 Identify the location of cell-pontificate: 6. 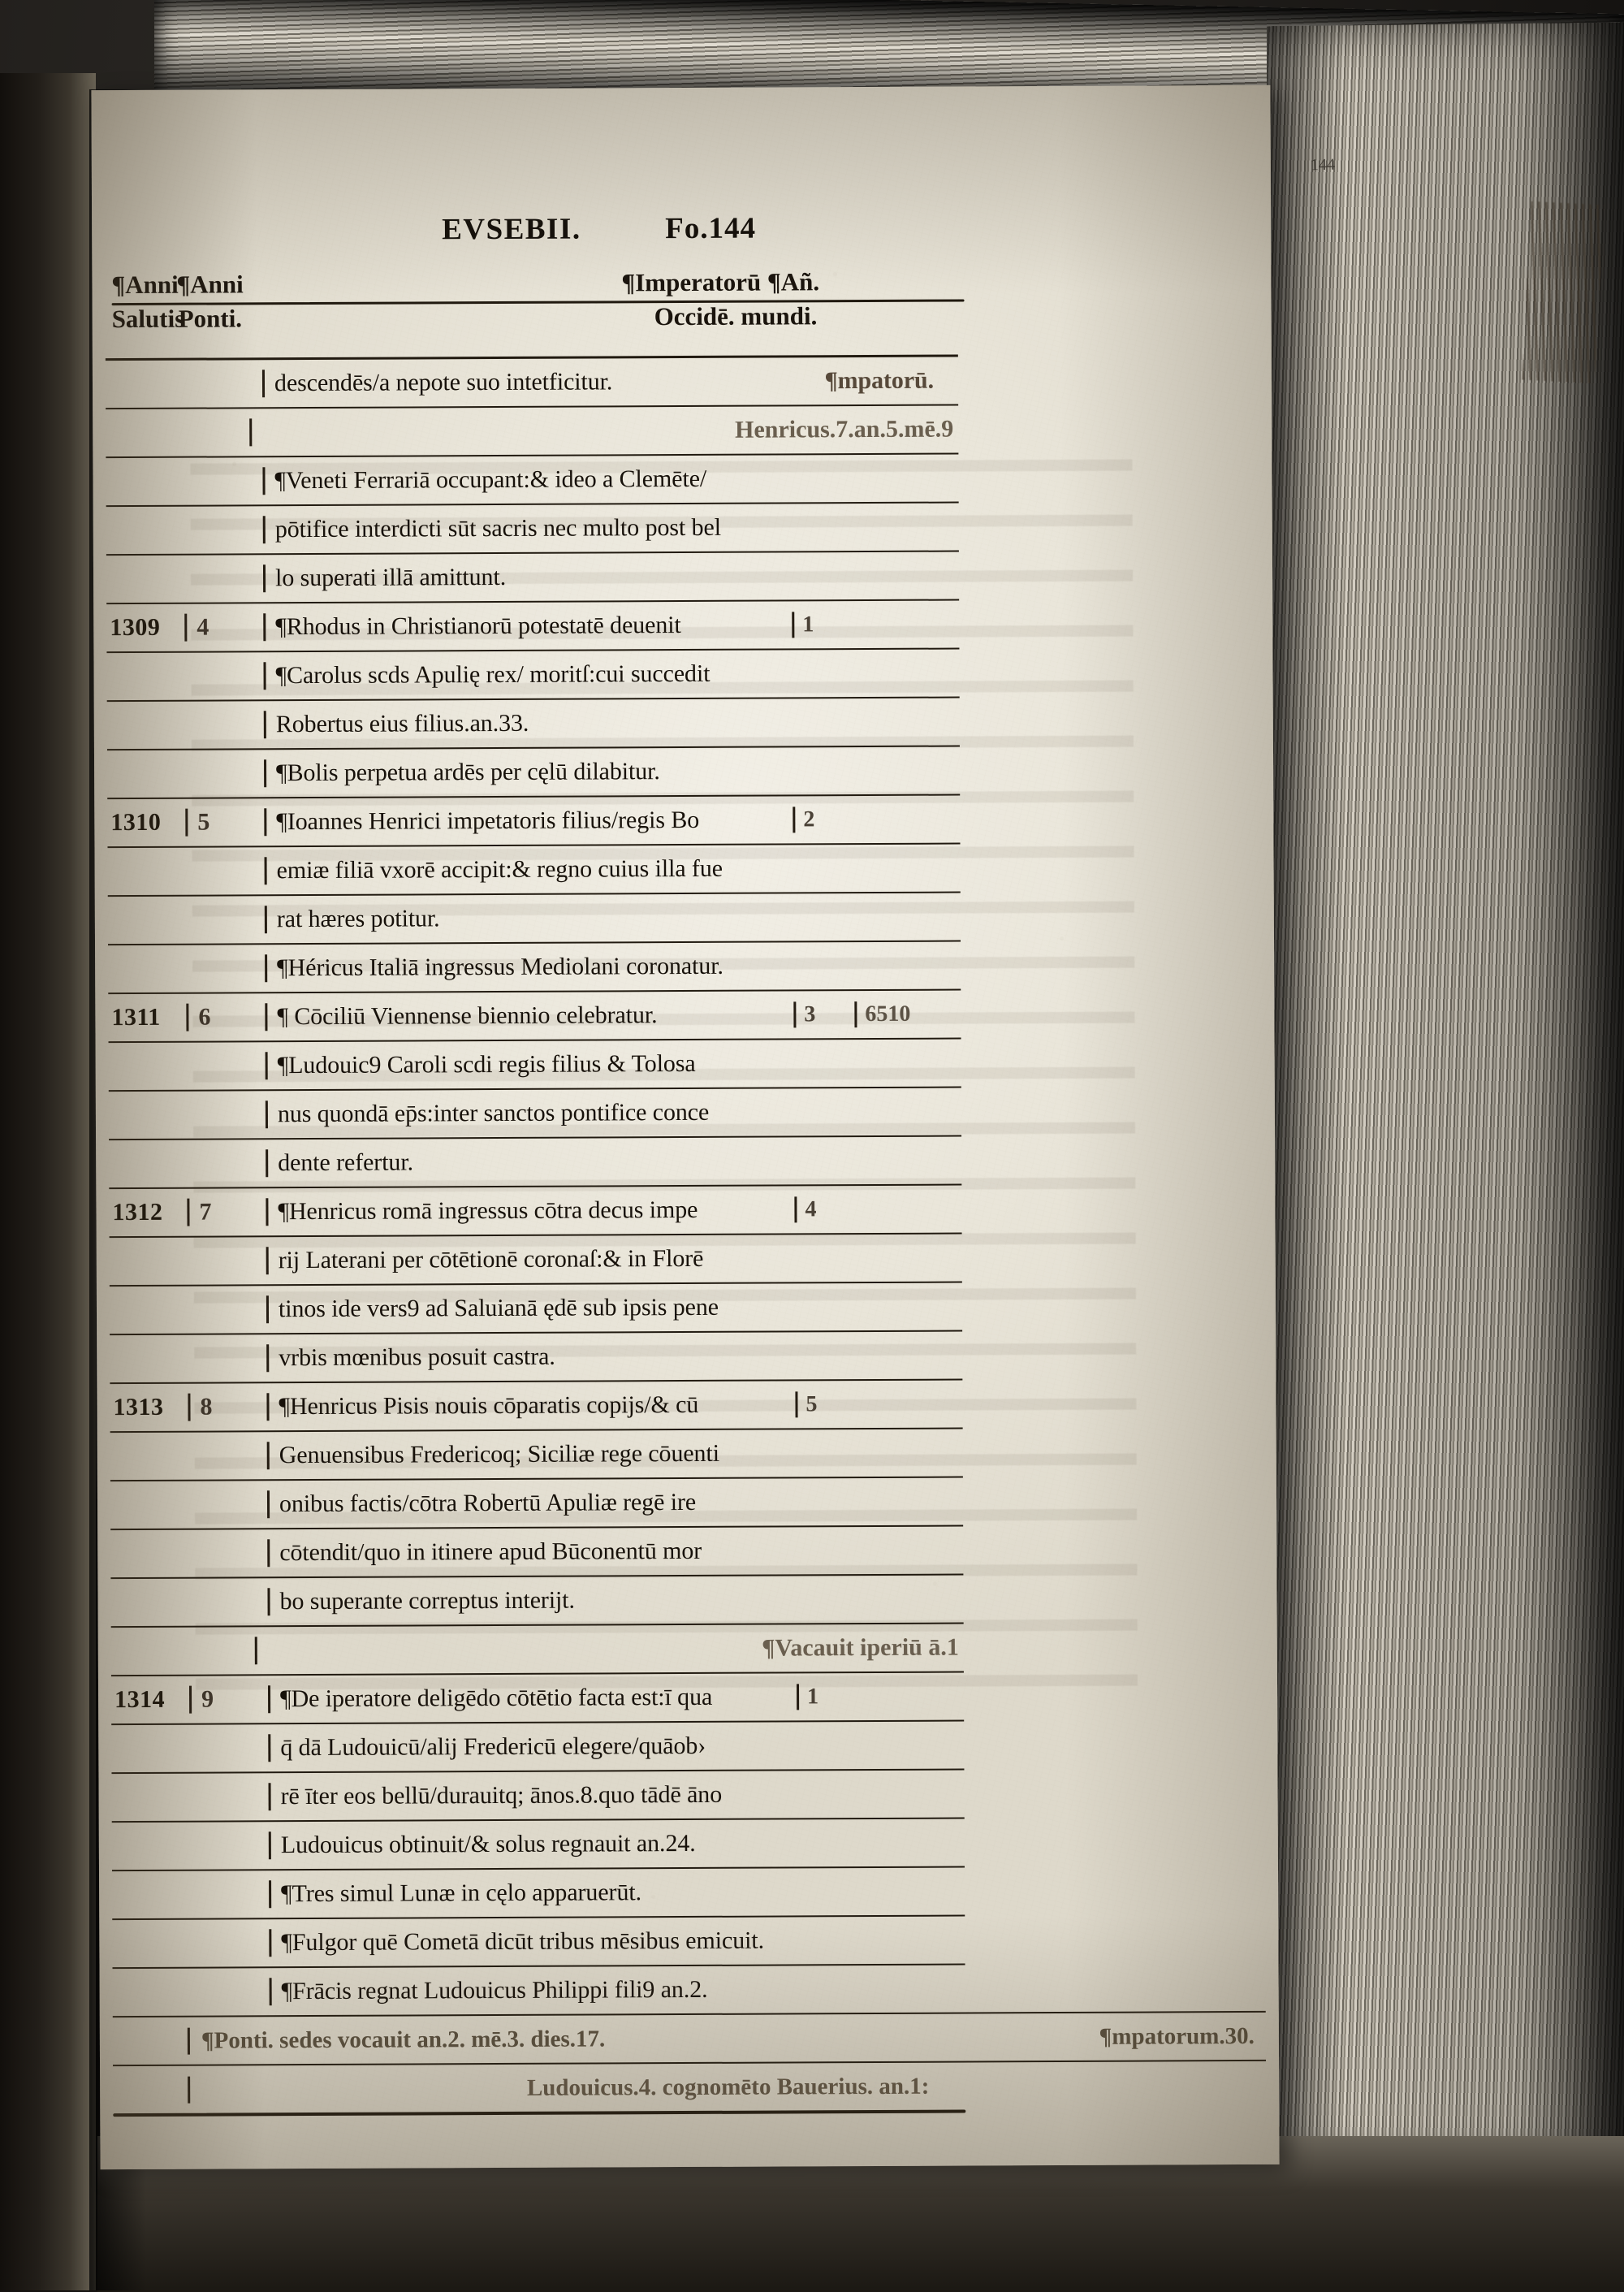
(226, 1017).